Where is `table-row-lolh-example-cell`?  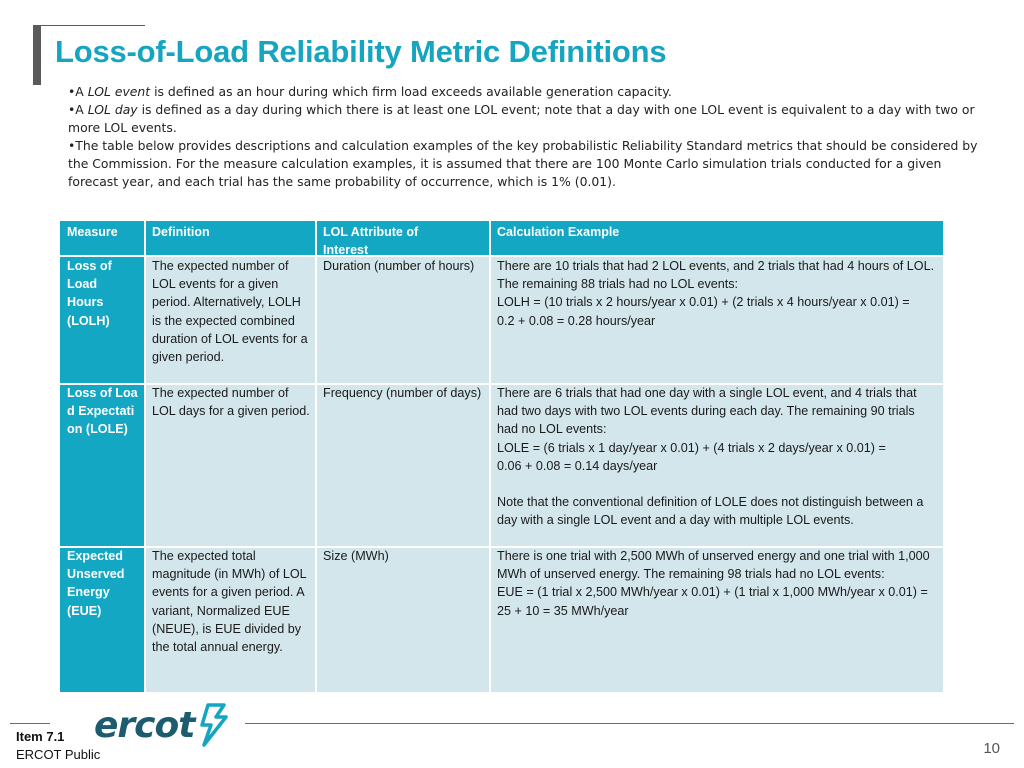
table-row-lolh-example-cell is located at coordinates (717, 320).